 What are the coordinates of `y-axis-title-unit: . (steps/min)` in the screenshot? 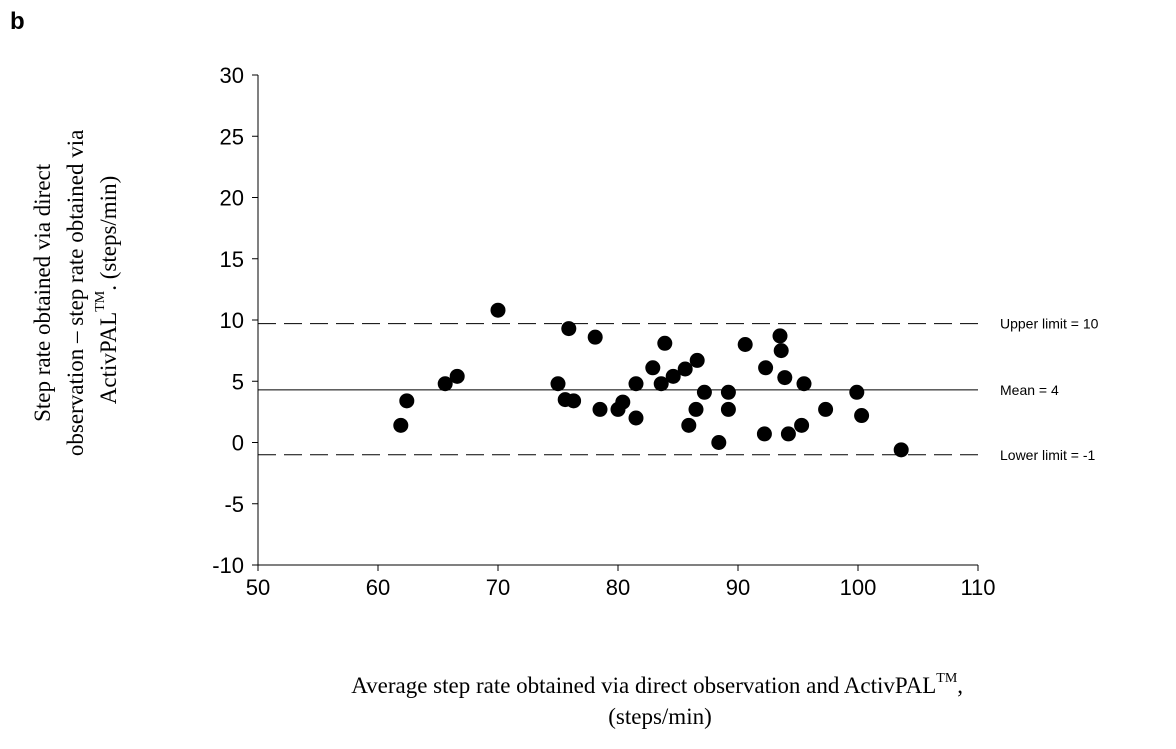 It's located at (108, 233).